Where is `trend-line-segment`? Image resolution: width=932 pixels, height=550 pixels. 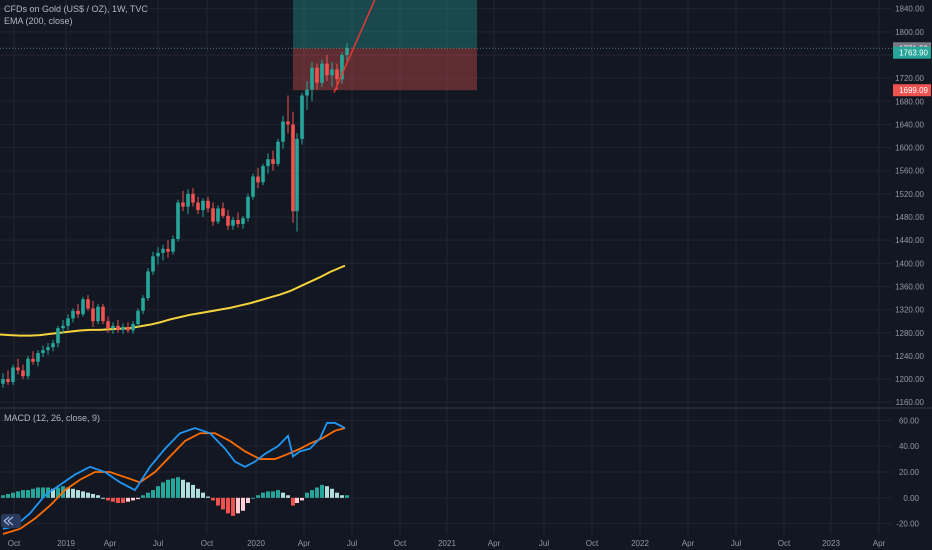
trend-line-segment is located at coordinates (354, 46).